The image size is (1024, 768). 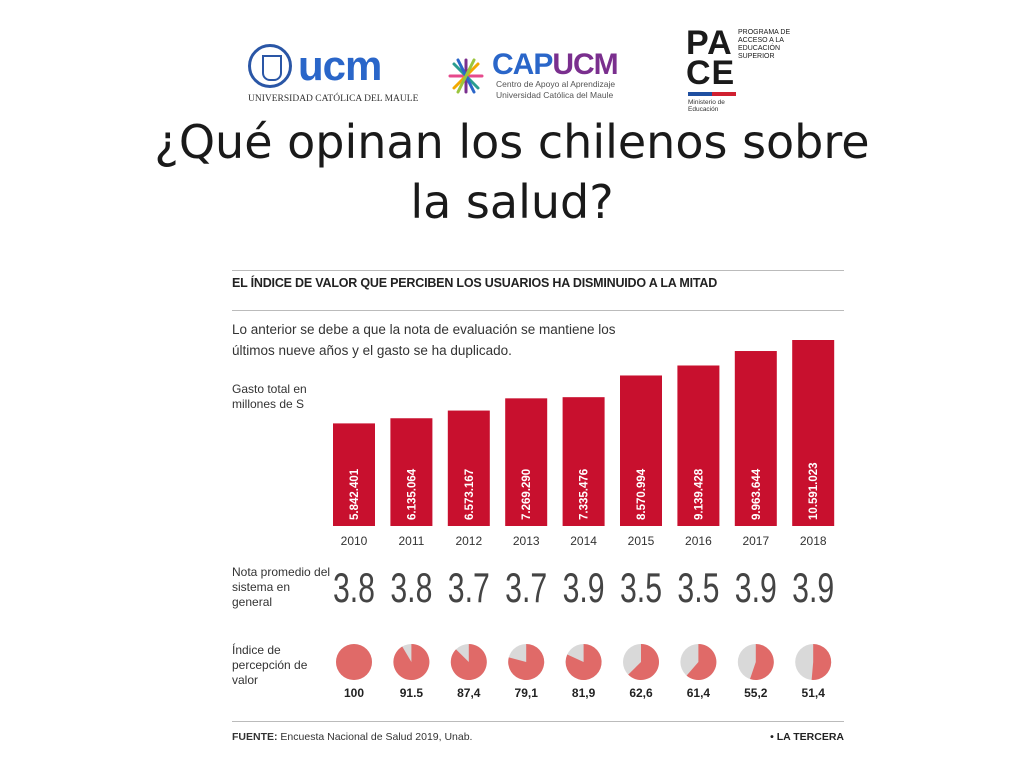 I want to click on top-rule, so click(x=538, y=270).